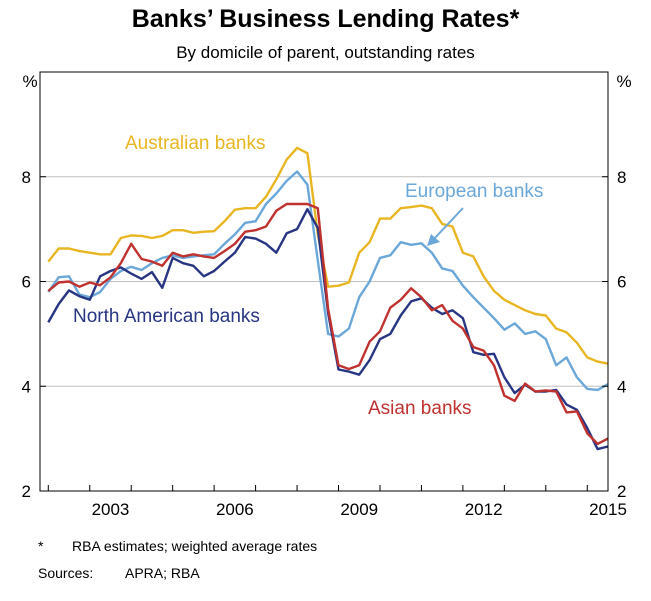 Image resolution: width=651 pixels, height=601 pixels. I want to click on footnote-marker: *, so click(41, 546).